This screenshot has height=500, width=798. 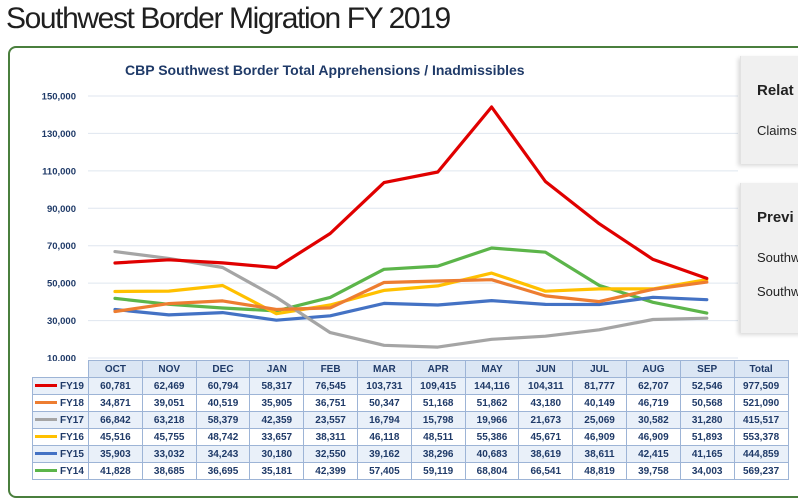 I want to click on data-label: 41,828, so click(x=115, y=471).